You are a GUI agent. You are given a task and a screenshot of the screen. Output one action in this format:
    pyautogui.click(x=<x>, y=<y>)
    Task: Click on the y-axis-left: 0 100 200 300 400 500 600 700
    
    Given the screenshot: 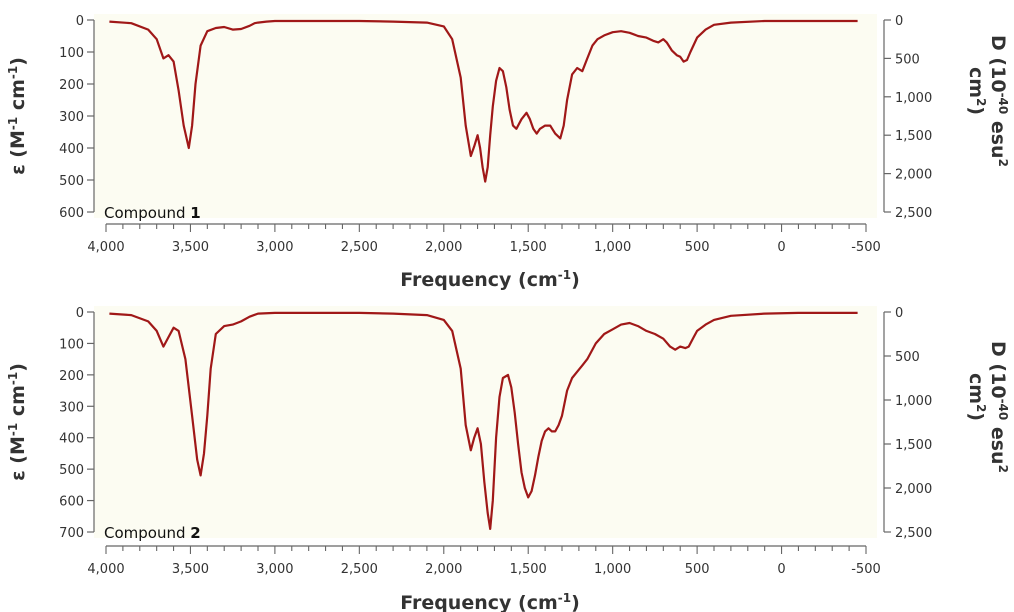 What is the action you would take?
    pyautogui.click(x=77, y=423)
    